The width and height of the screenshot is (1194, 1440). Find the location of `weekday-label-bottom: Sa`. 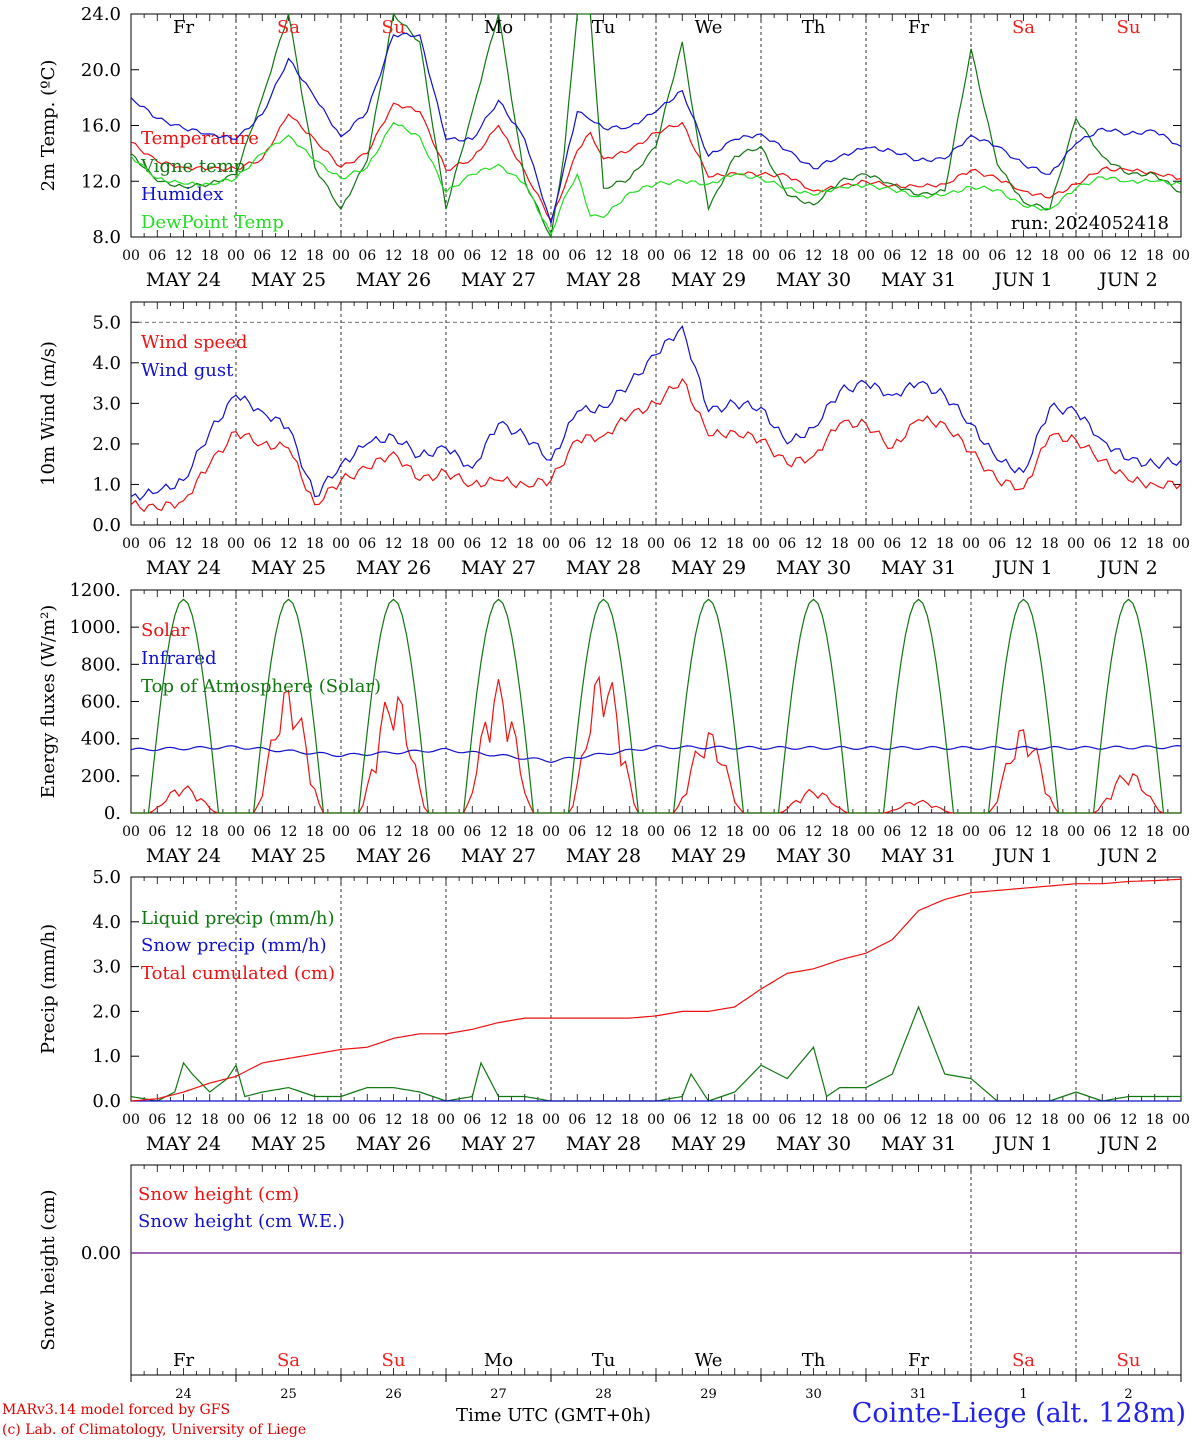

weekday-label-bottom: Sa is located at coordinates (288, 1360).